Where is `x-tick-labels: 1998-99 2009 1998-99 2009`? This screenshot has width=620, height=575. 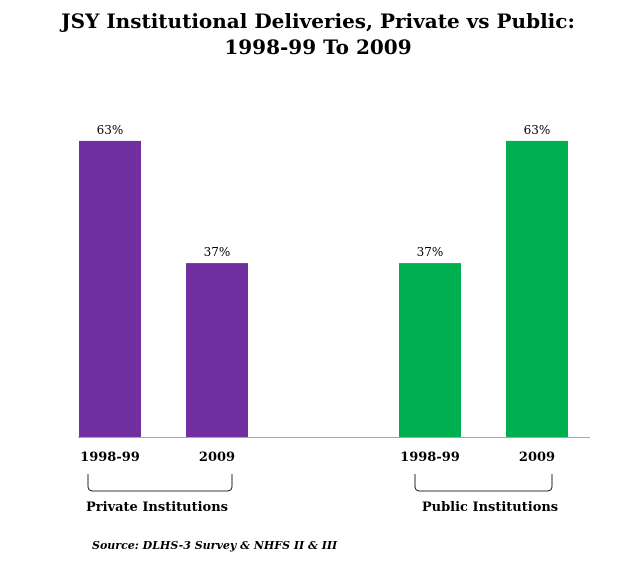 x-tick-labels: 1998-99 2009 1998-99 2009 is located at coordinates (317, 457).